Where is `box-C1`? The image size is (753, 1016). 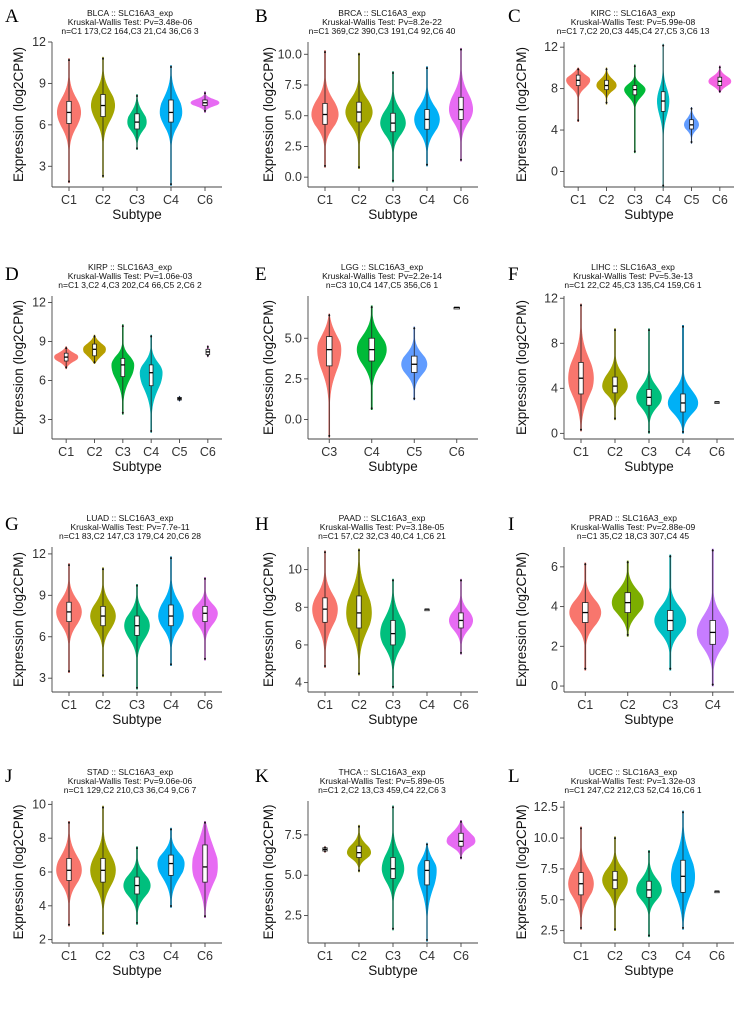
box-C1 is located at coordinates (325, 610).